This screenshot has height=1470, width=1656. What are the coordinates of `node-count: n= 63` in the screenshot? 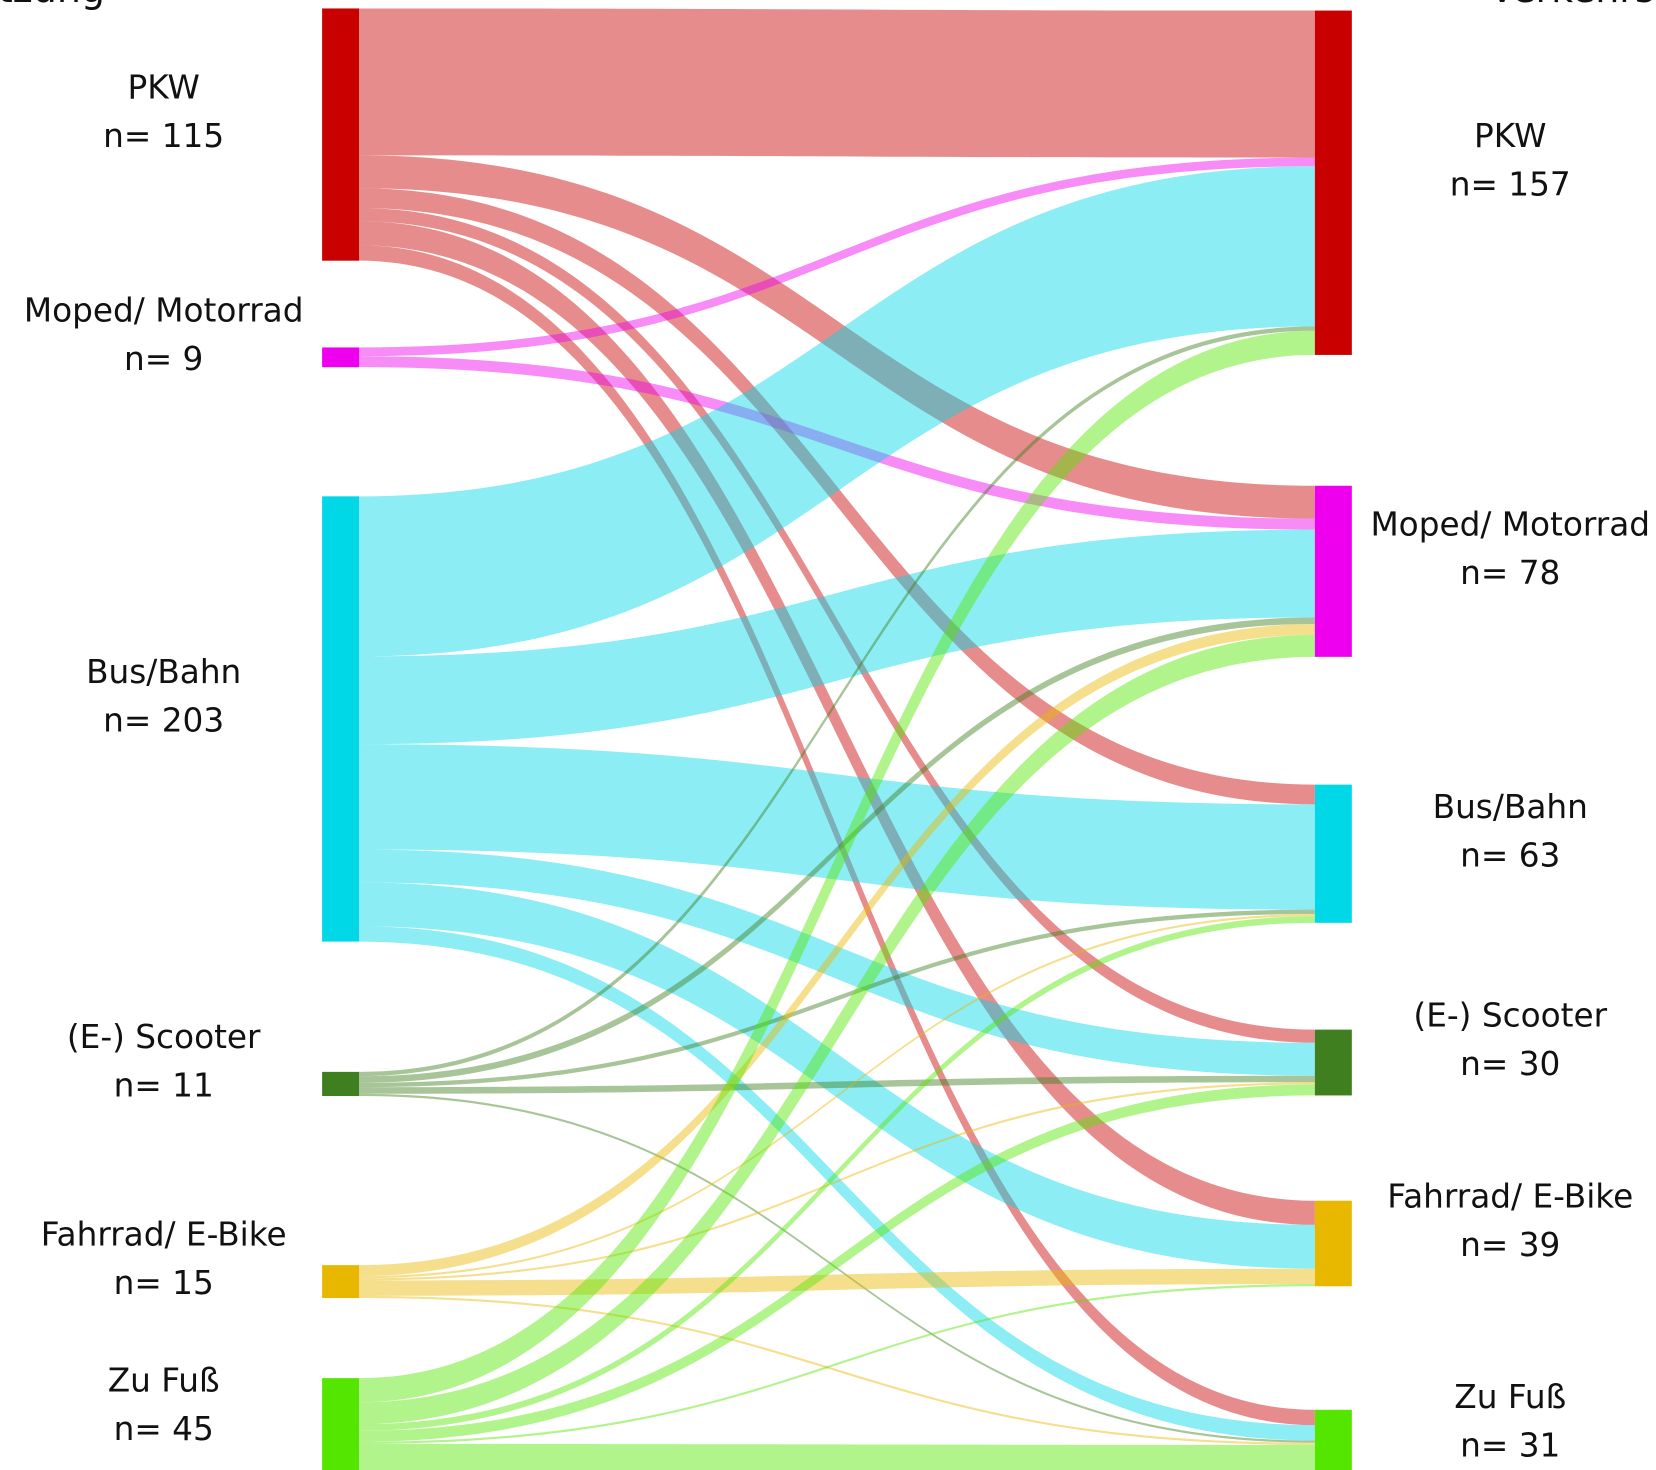 It's located at (1510, 855).